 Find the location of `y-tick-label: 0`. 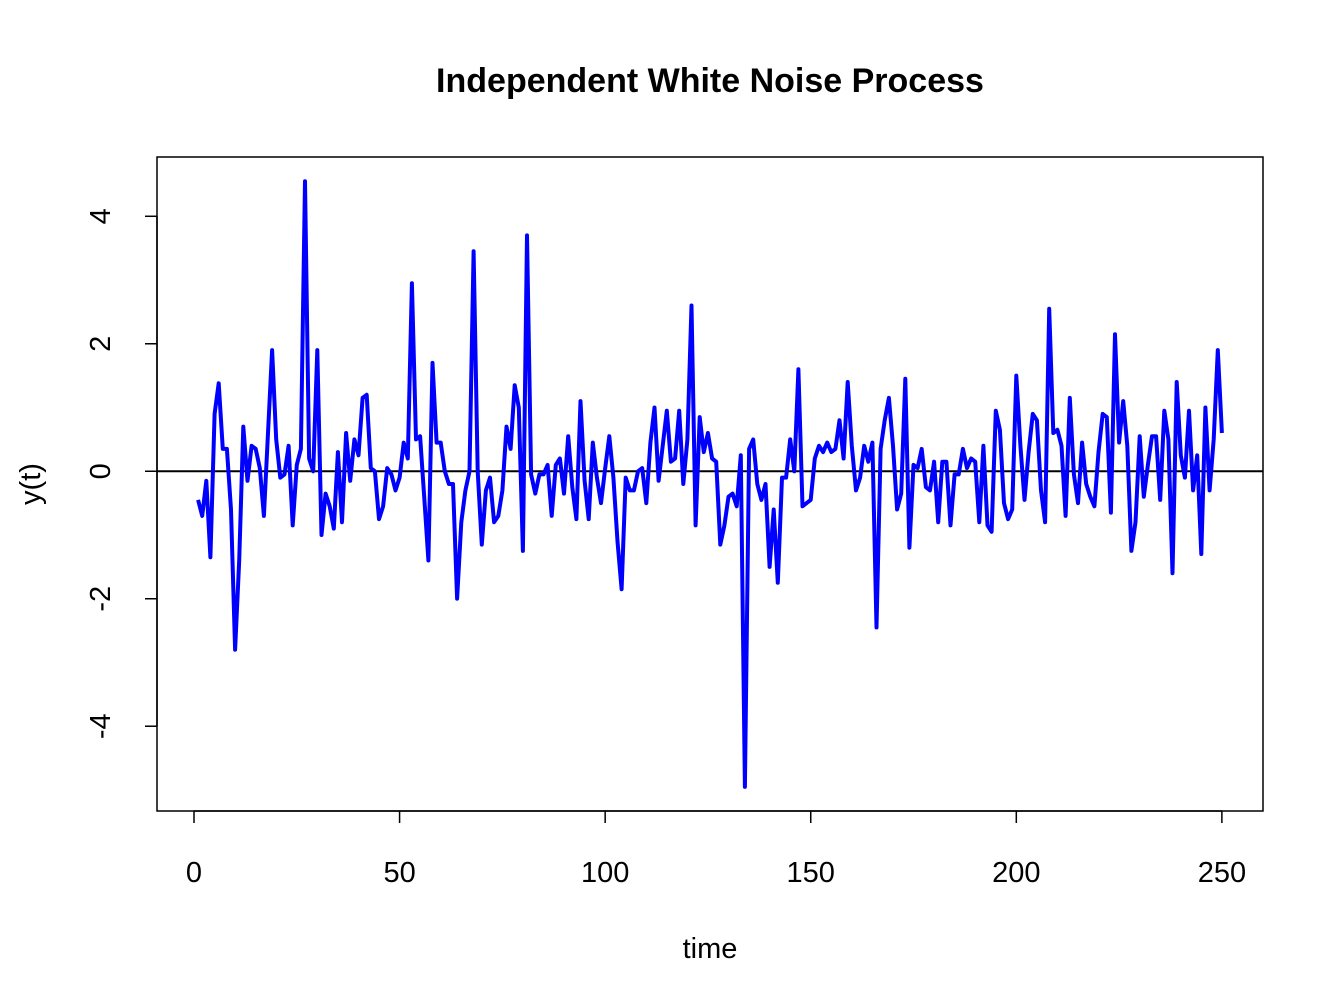

y-tick-label: 0 is located at coordinates (101, 471).